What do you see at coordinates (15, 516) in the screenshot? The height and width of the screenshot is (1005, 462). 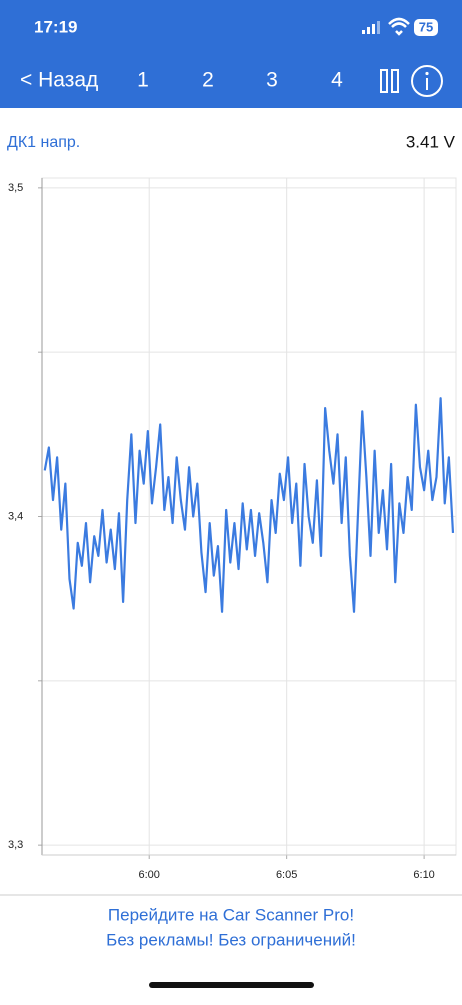 I see `y-tick-label: 3,4` at bounding box center [15, 516].